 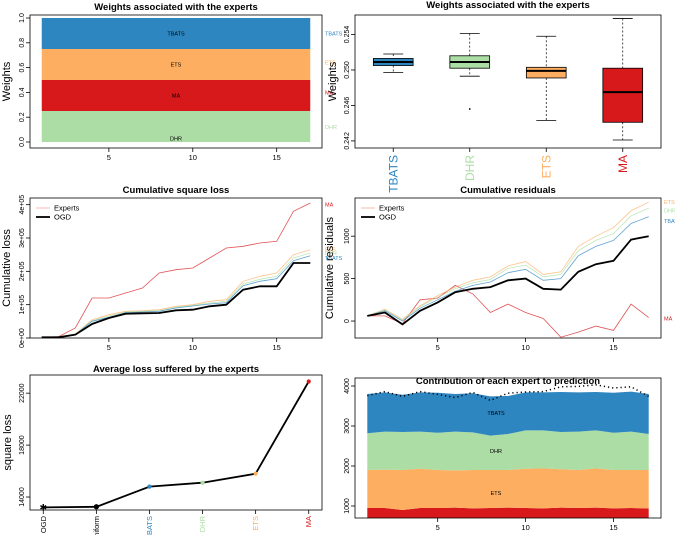 I want to click on y-axis-label: Weights, so click(x=7, y=81).